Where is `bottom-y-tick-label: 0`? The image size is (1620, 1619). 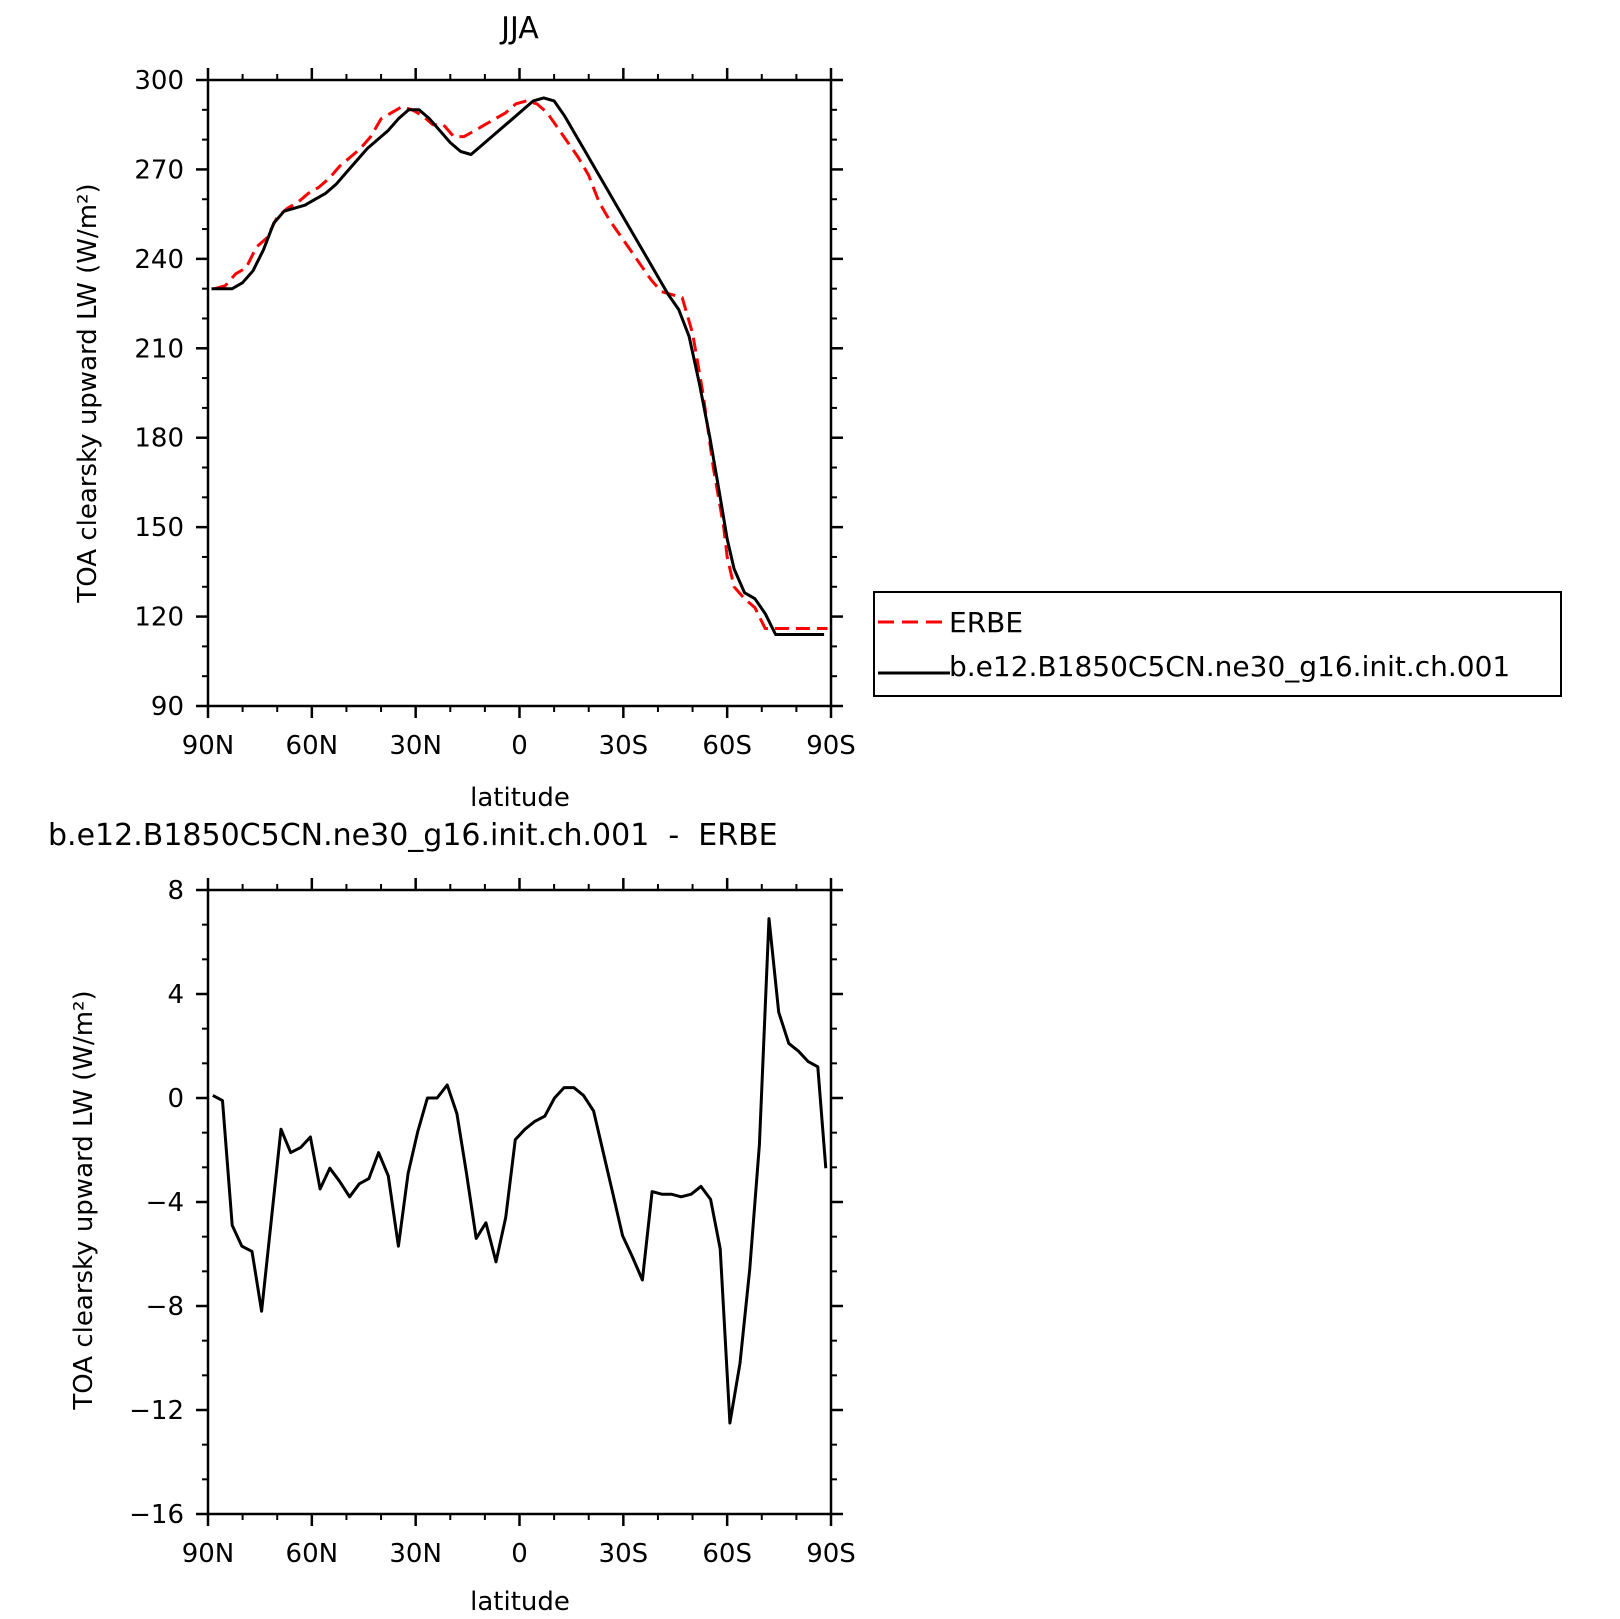
bottom-y-tick-label: 0 is located at coordinates (175, 1099).